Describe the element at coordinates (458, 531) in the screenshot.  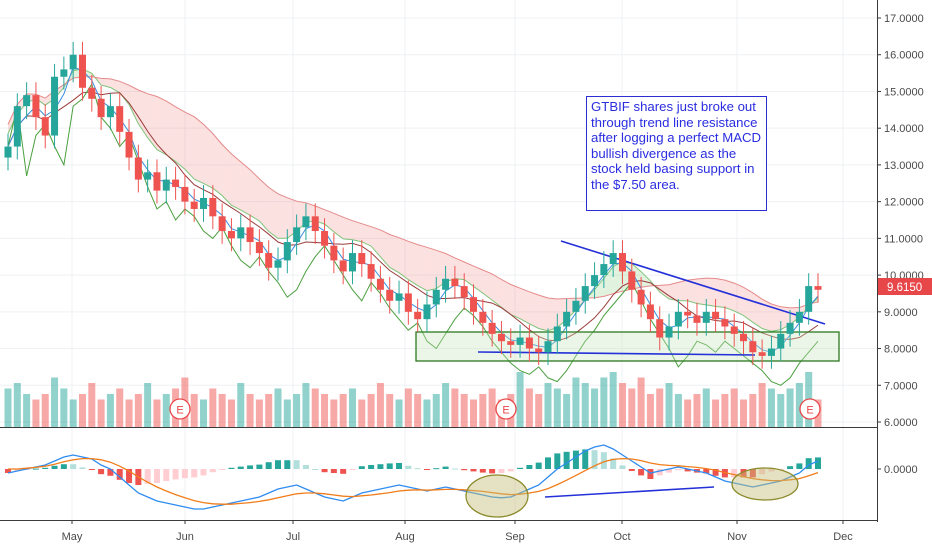
I see `time-axis: May Jun Jul Aug Sep Oct Nov Dec` at that location.